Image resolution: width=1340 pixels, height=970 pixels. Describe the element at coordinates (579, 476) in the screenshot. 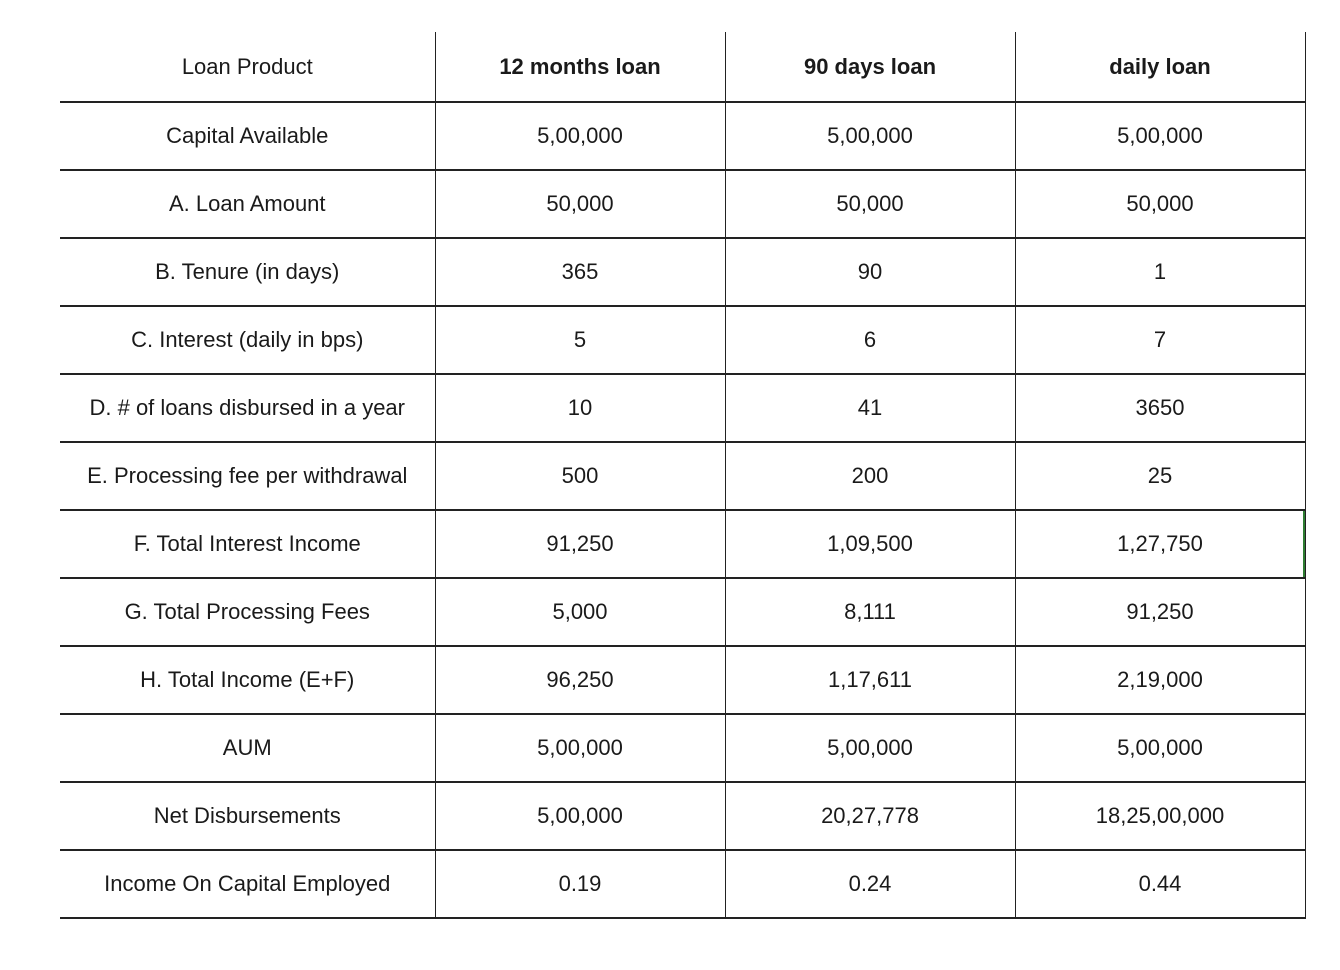

I see `table-cell: 500` at that location.